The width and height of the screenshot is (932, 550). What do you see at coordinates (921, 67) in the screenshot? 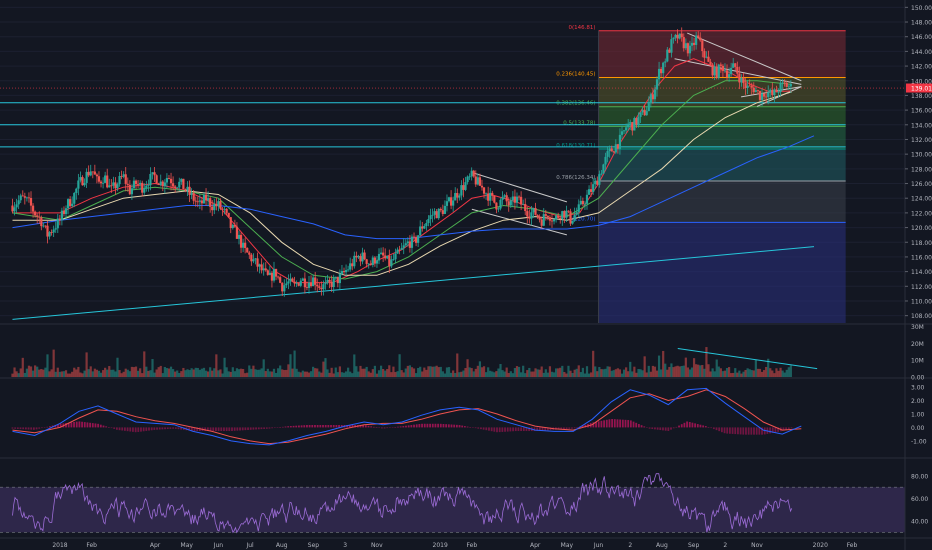
I see `price-tick-label: 142.00` at bounding box center [921, 67].